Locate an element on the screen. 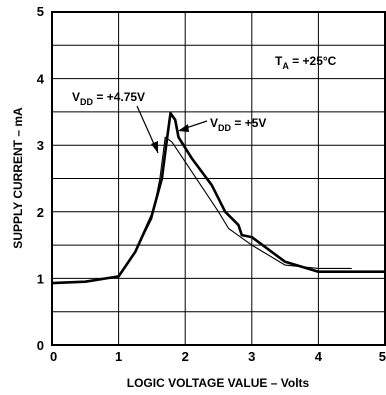  x-axis-title: LOGIC VOLTAGE VALUE – Volts is located at coordinates (218, 383).